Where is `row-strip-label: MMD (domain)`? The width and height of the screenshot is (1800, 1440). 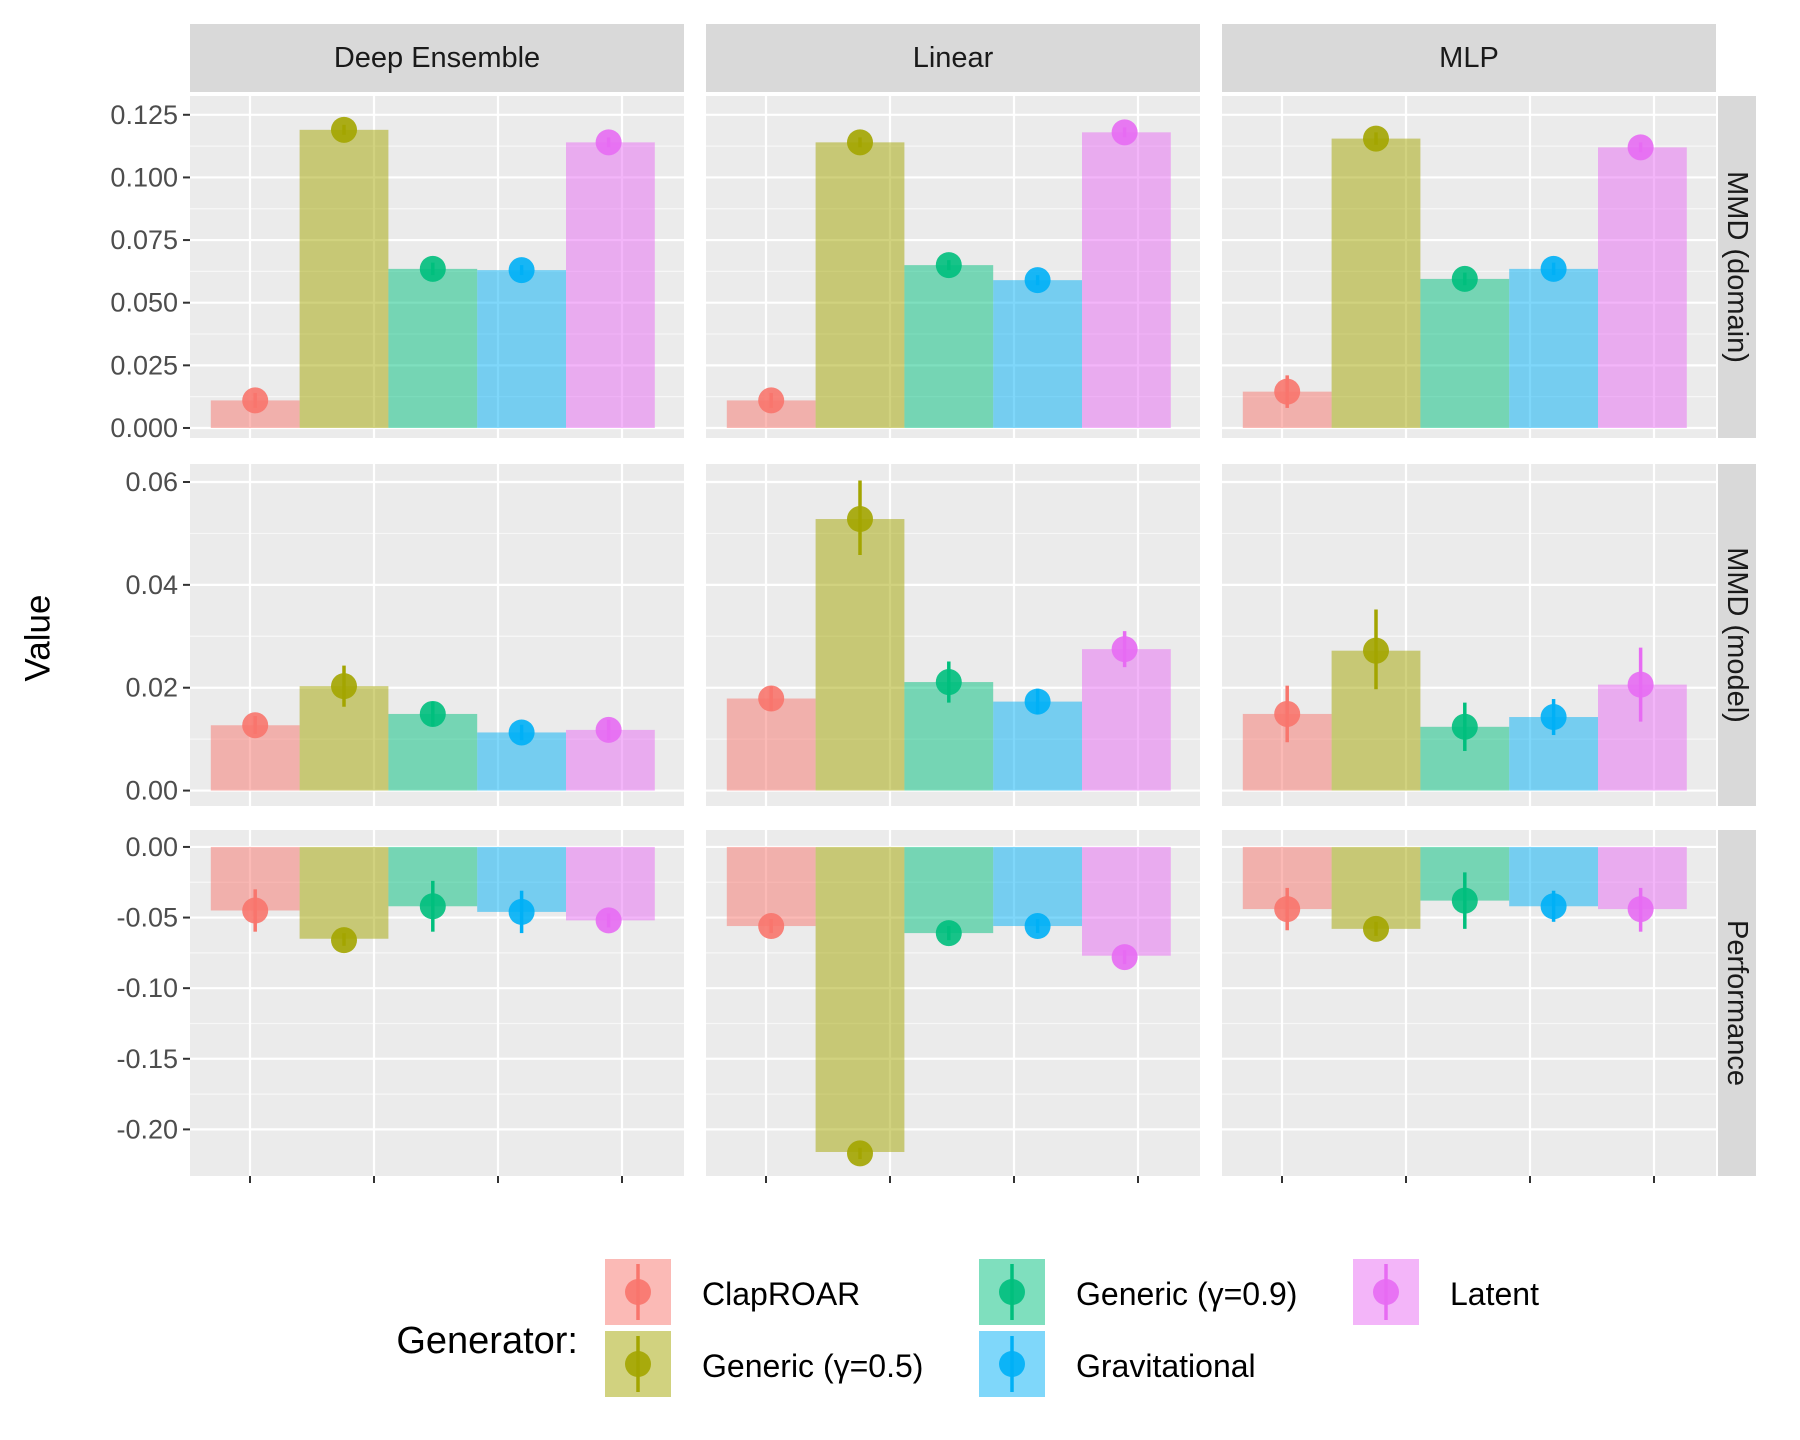 row-strip-label: MMD (domain) is located at coordinates (1737, 267).